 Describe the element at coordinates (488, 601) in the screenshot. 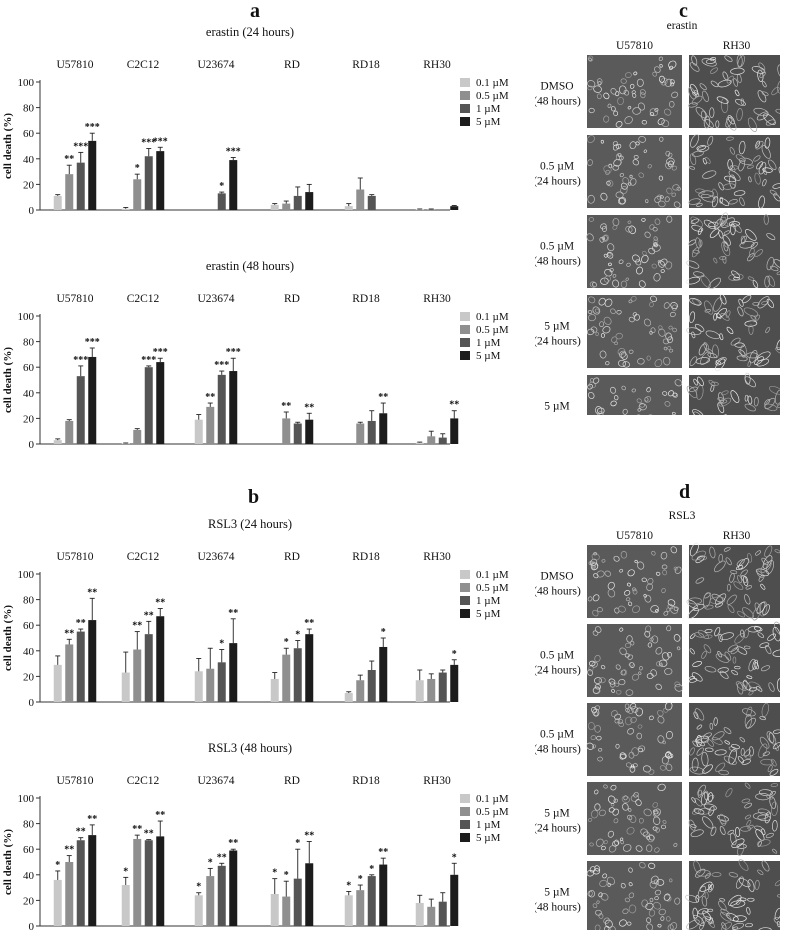

I see `legend-label: 1 µM` at that location.